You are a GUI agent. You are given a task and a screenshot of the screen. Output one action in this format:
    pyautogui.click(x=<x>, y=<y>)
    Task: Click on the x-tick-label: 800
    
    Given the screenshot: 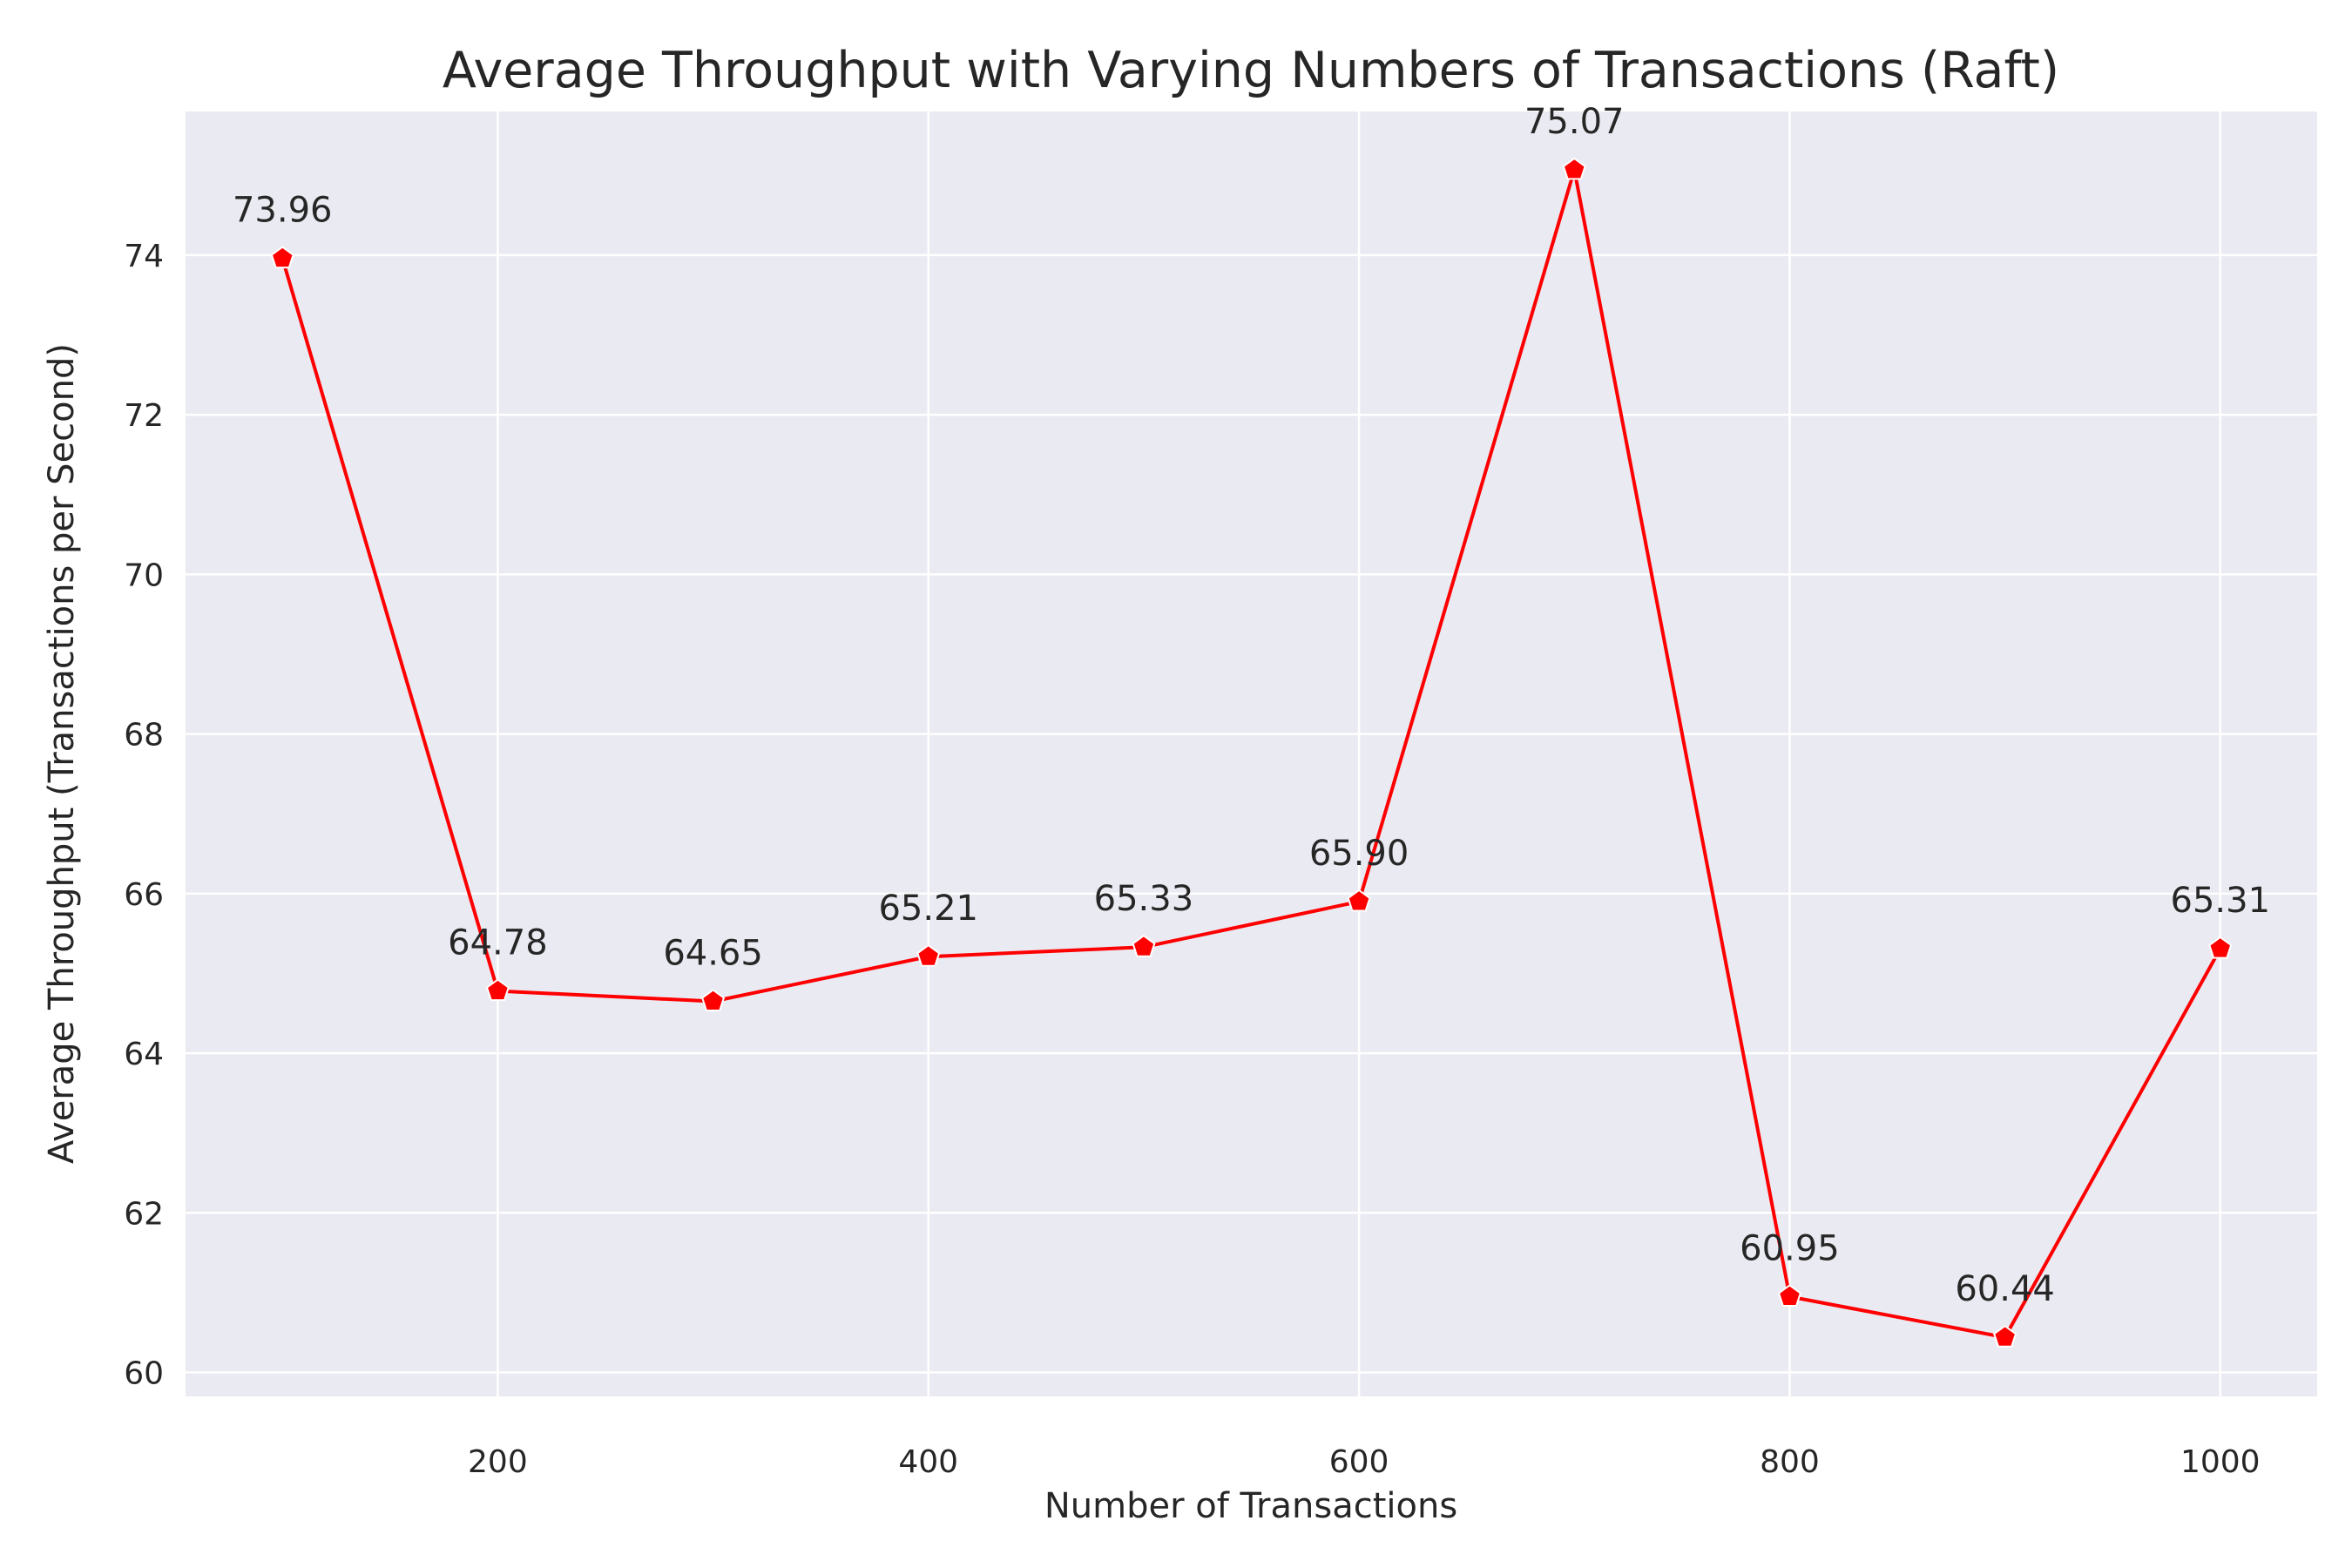 What is the action you would take?
    pyautogui.click(x=1790, y=1462)
    